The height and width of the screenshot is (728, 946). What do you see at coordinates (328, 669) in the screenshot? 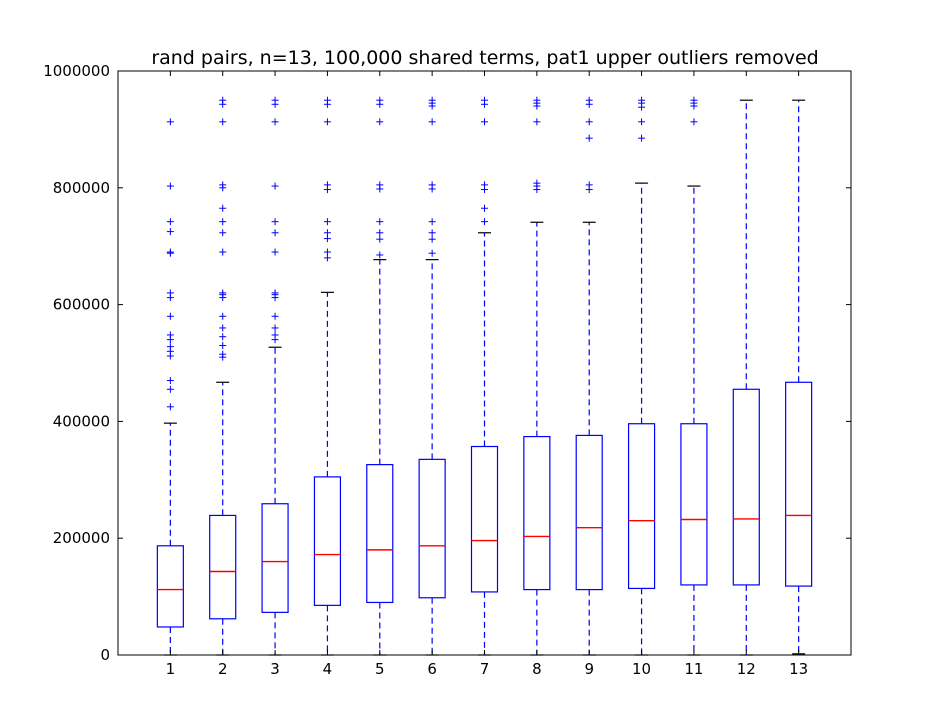
I see `x-tick-label: 4` at bounding box center [328, 669].